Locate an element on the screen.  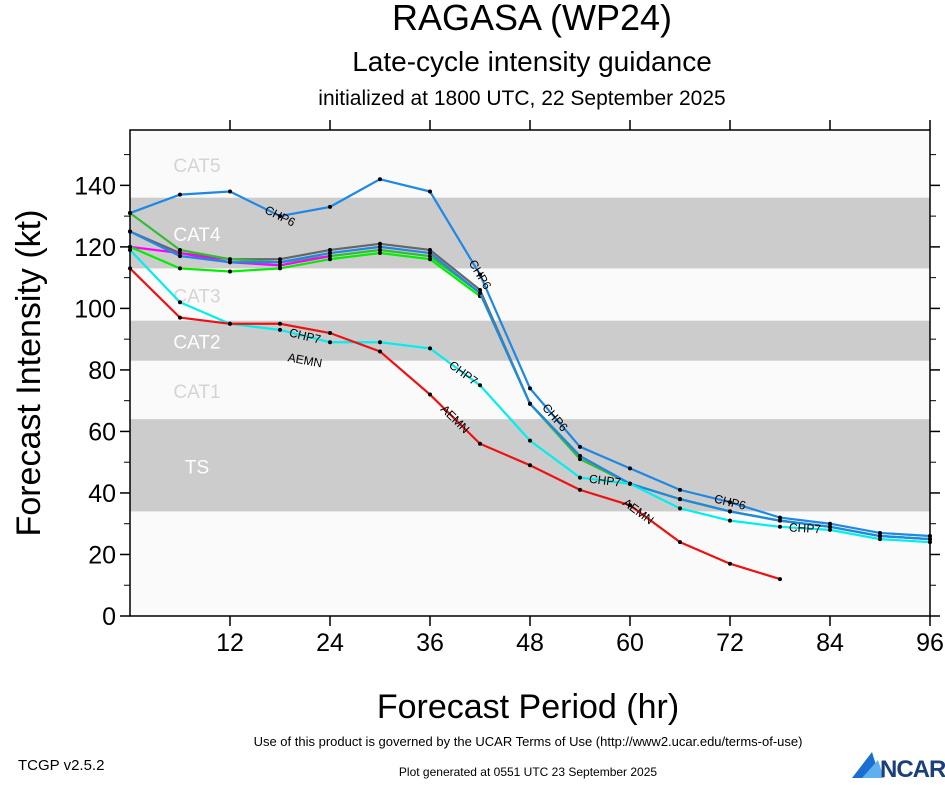
y-tick-label: 140 is located at coordinates (95, 186).